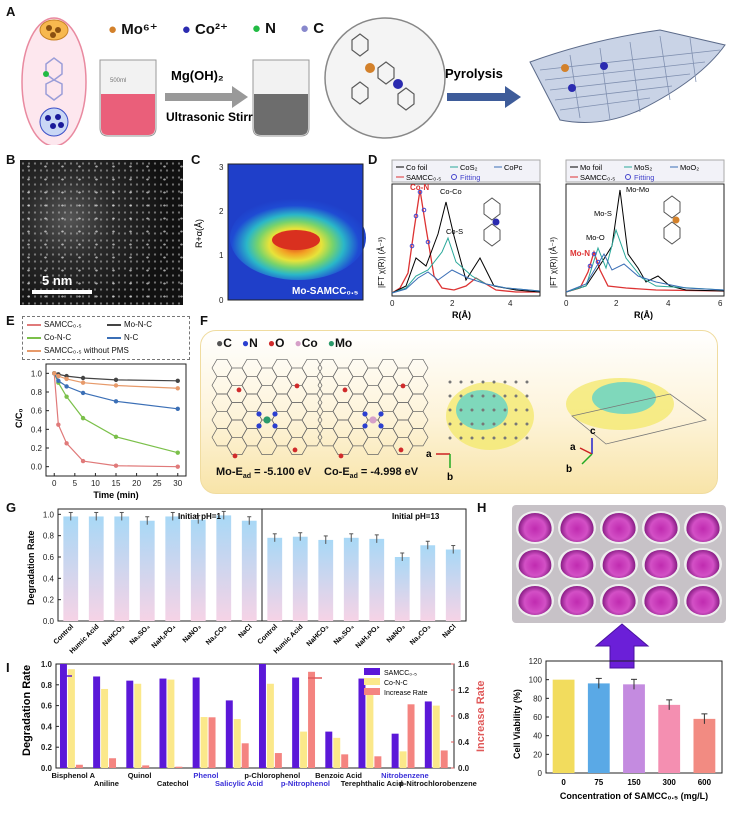  What do you see at coordinates (53, 79) in the screenshot?
I see `porphyrin-molecule-icon` at bounding box center [53, 79].